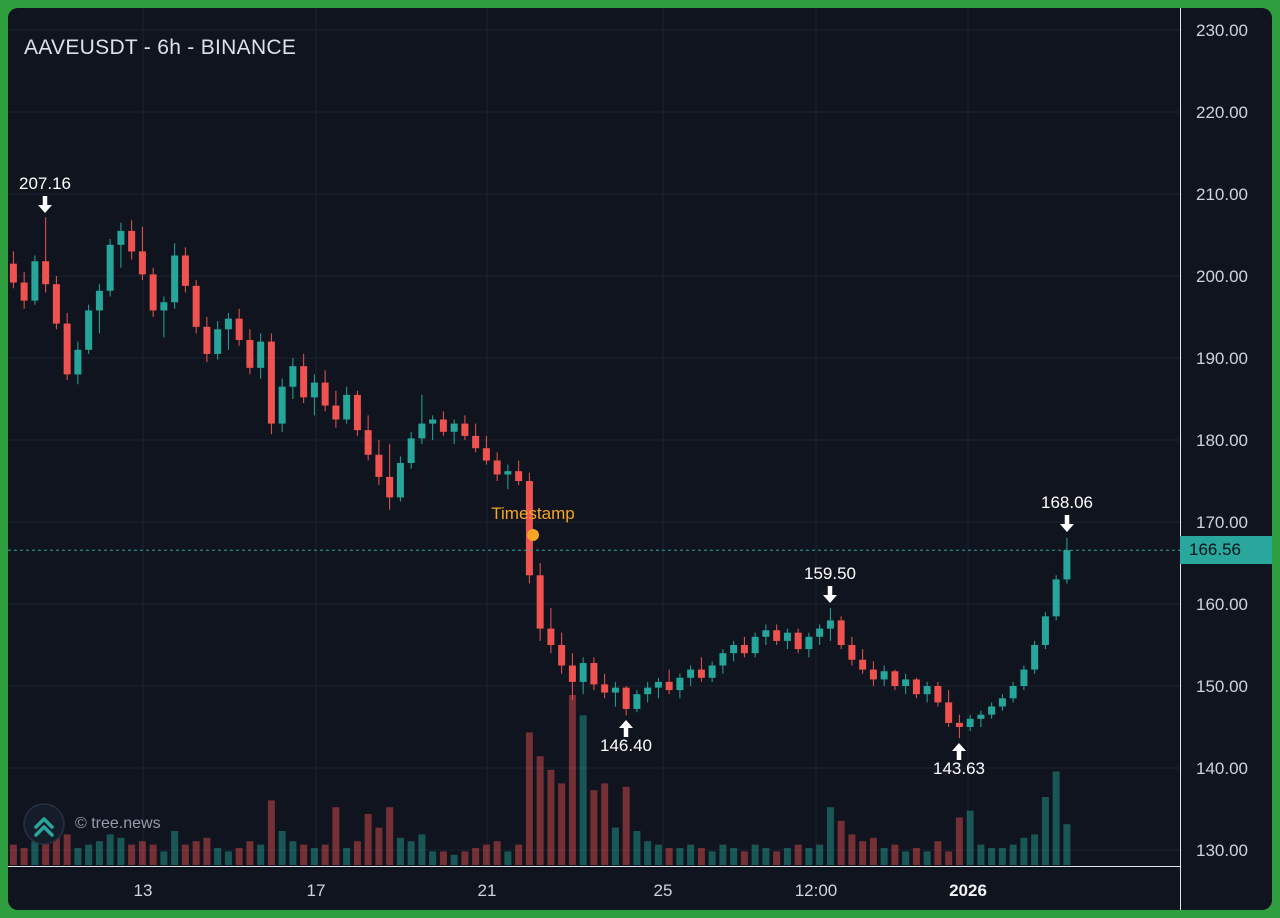 Image resolution: width=1280 pixels, height=918 pixels. I want to click on svg-text: 220.00, so click(1222, 112).